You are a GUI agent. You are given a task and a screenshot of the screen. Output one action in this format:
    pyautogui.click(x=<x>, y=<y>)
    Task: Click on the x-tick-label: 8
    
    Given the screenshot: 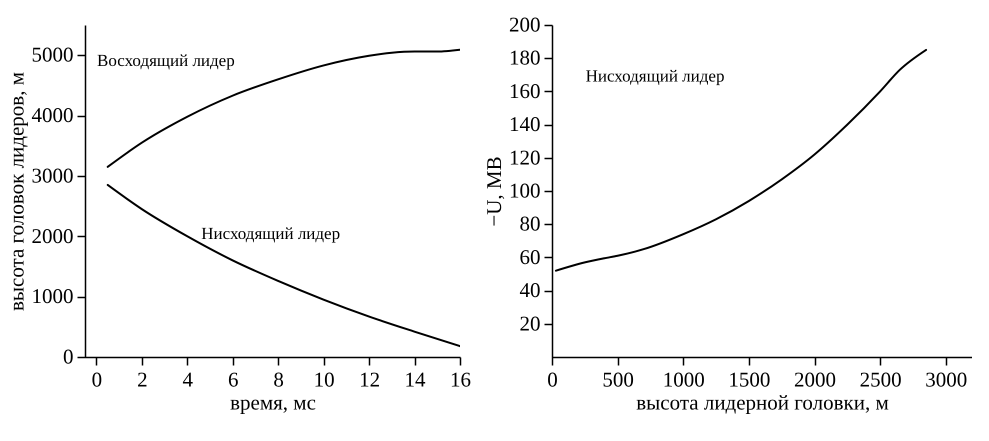 What is the action you would take?
    pyautogui.click(x=278, y=380)
    